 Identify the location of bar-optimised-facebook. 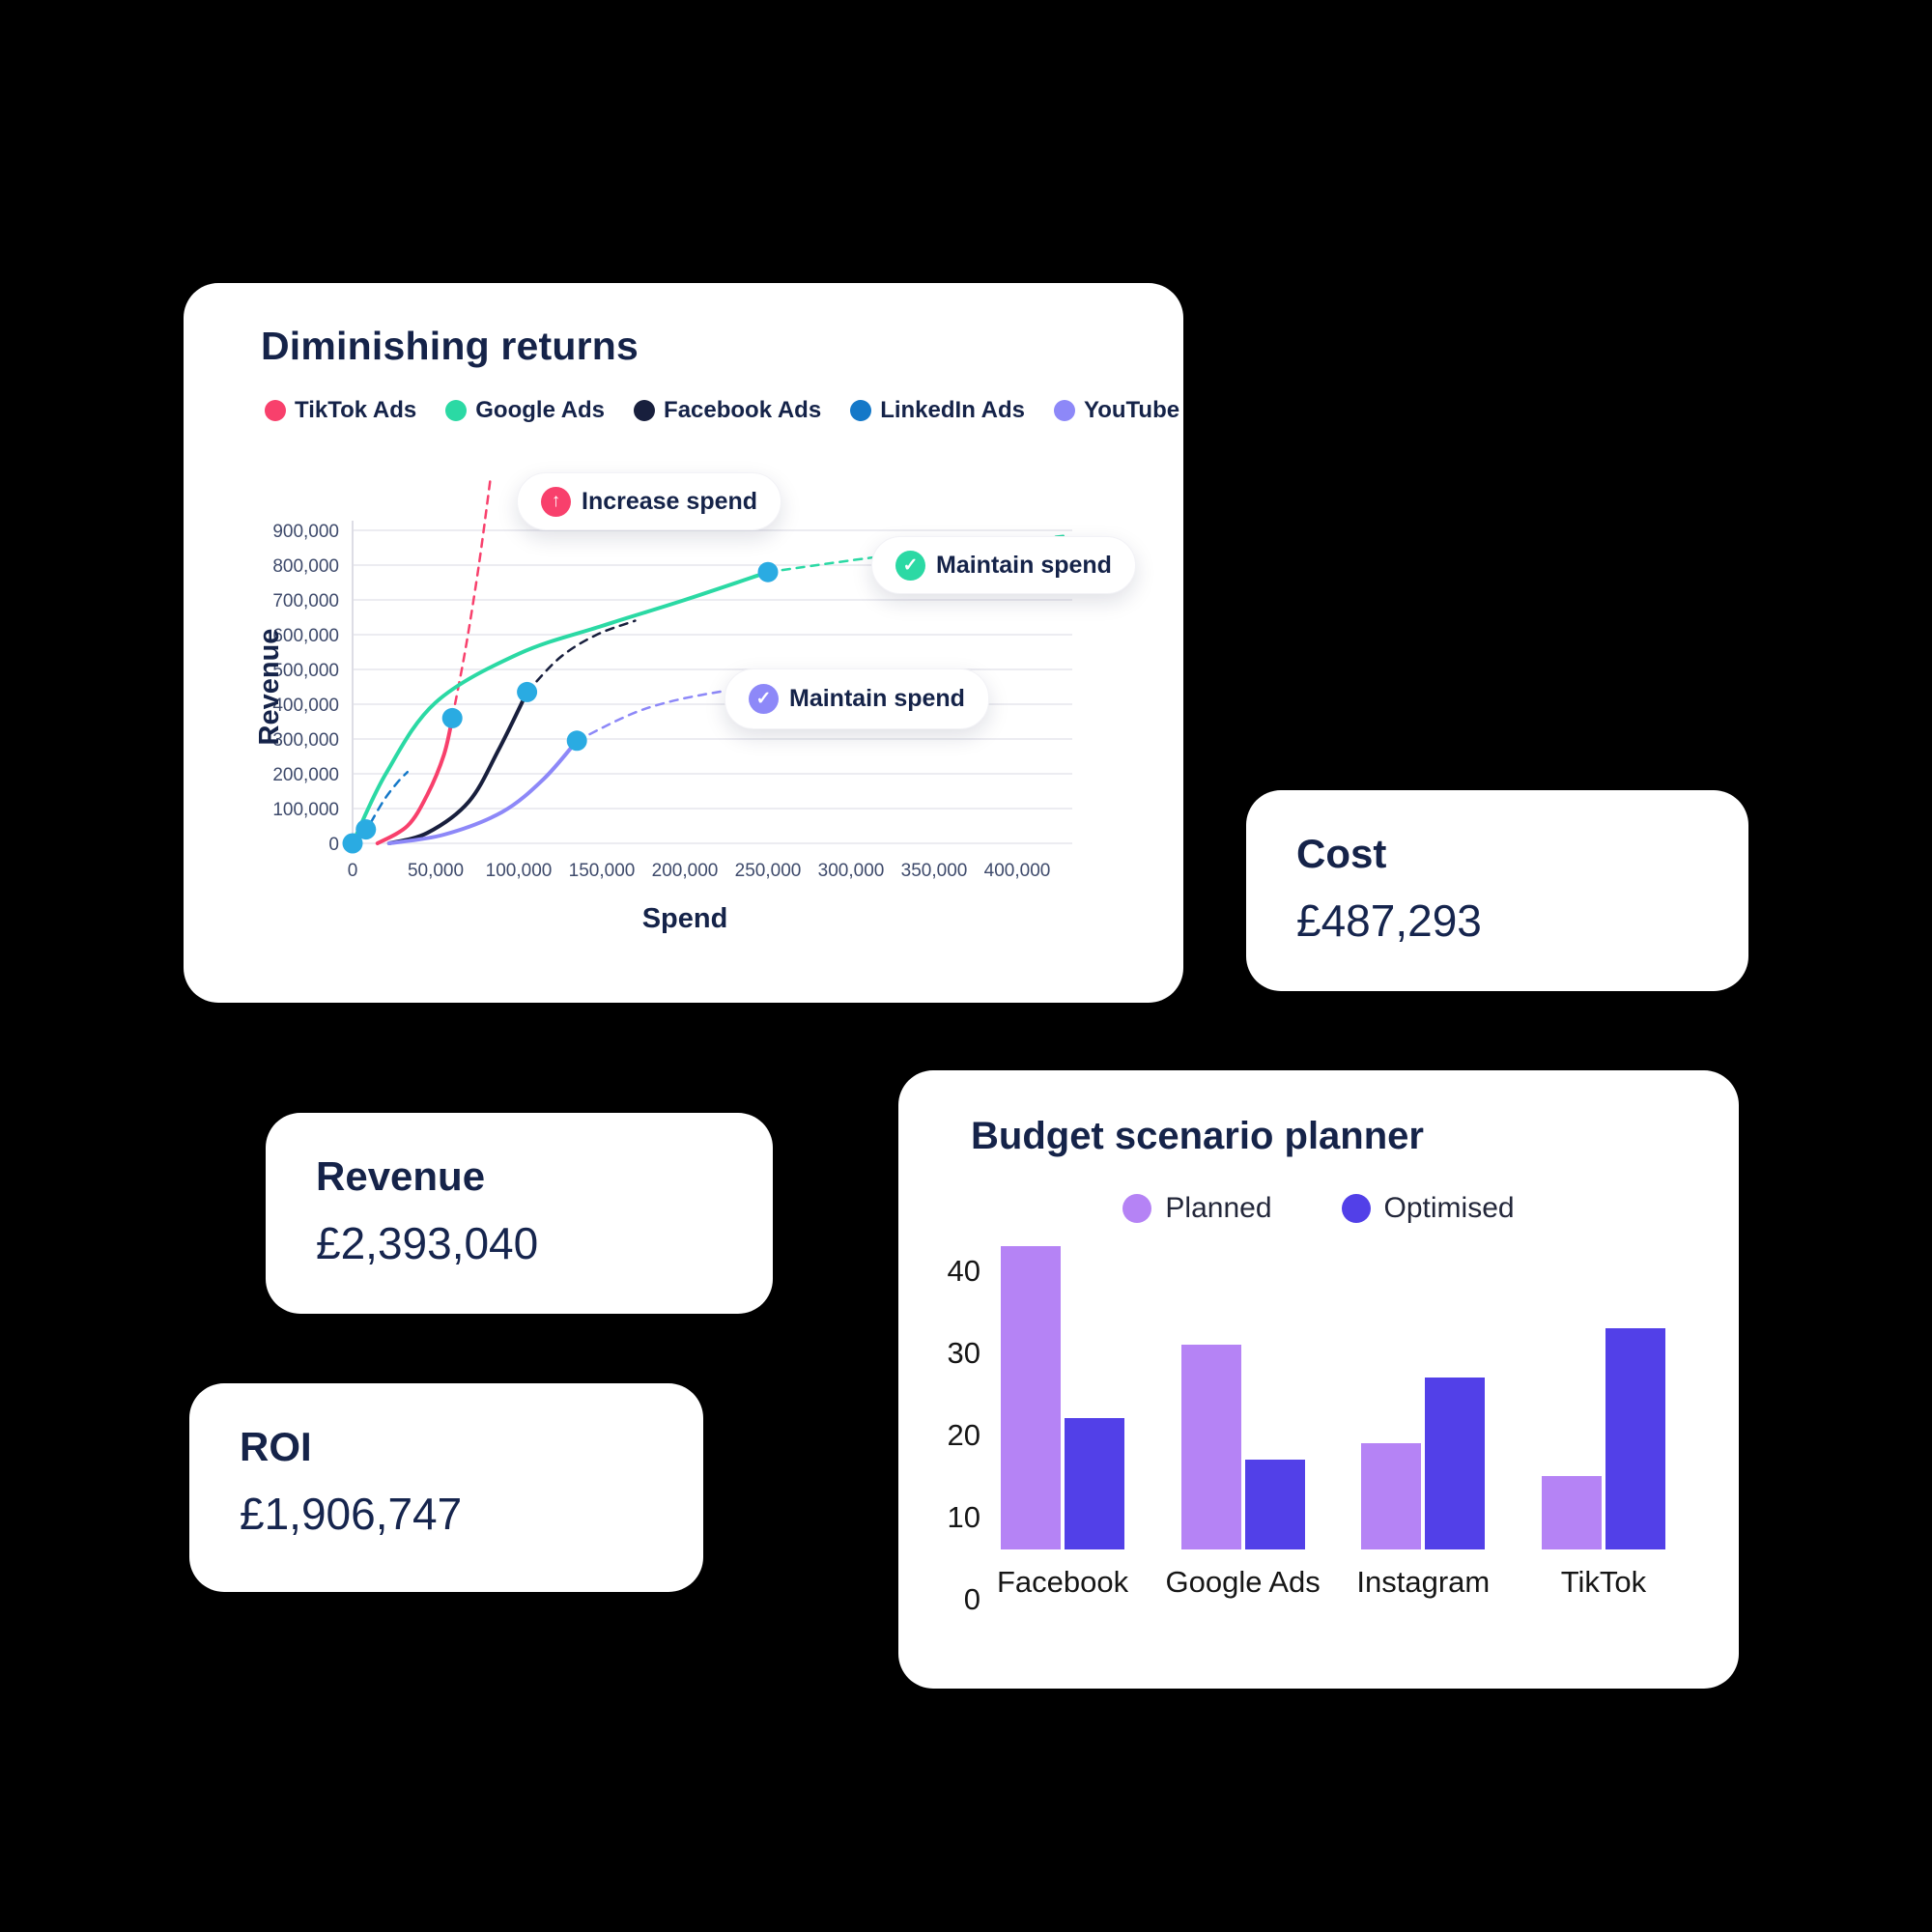
(1094, 1483).